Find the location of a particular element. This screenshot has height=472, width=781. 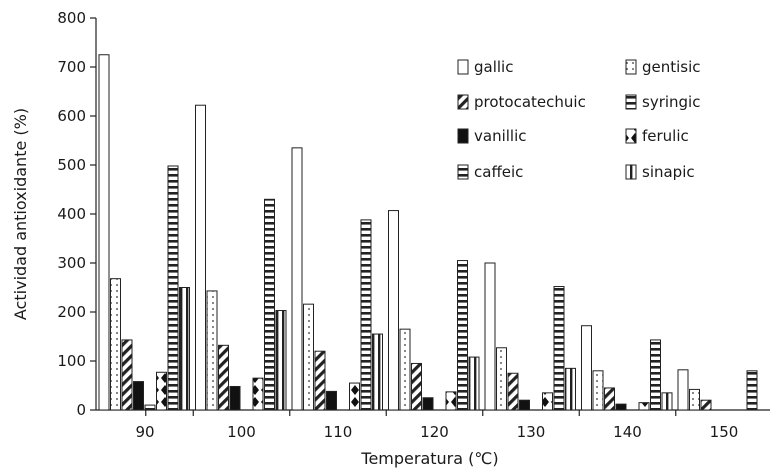

y-tick-label: 100 is located at coordinates (71, 361).